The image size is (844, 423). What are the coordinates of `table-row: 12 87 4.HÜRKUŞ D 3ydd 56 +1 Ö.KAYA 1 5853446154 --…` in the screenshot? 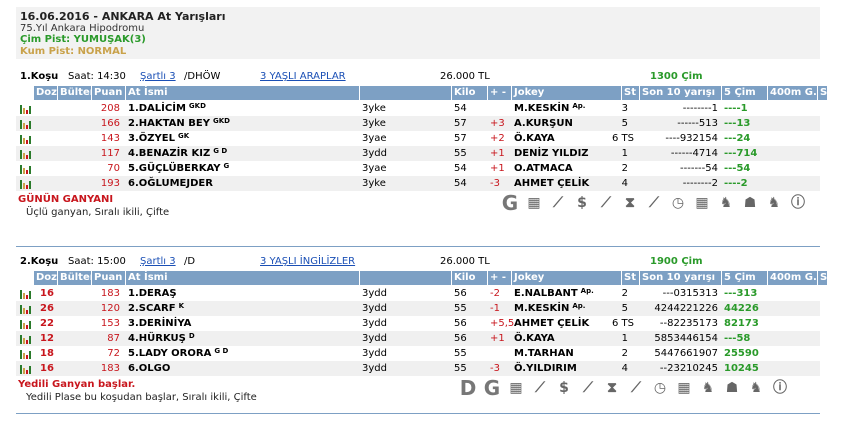 It's located at (418, 338).